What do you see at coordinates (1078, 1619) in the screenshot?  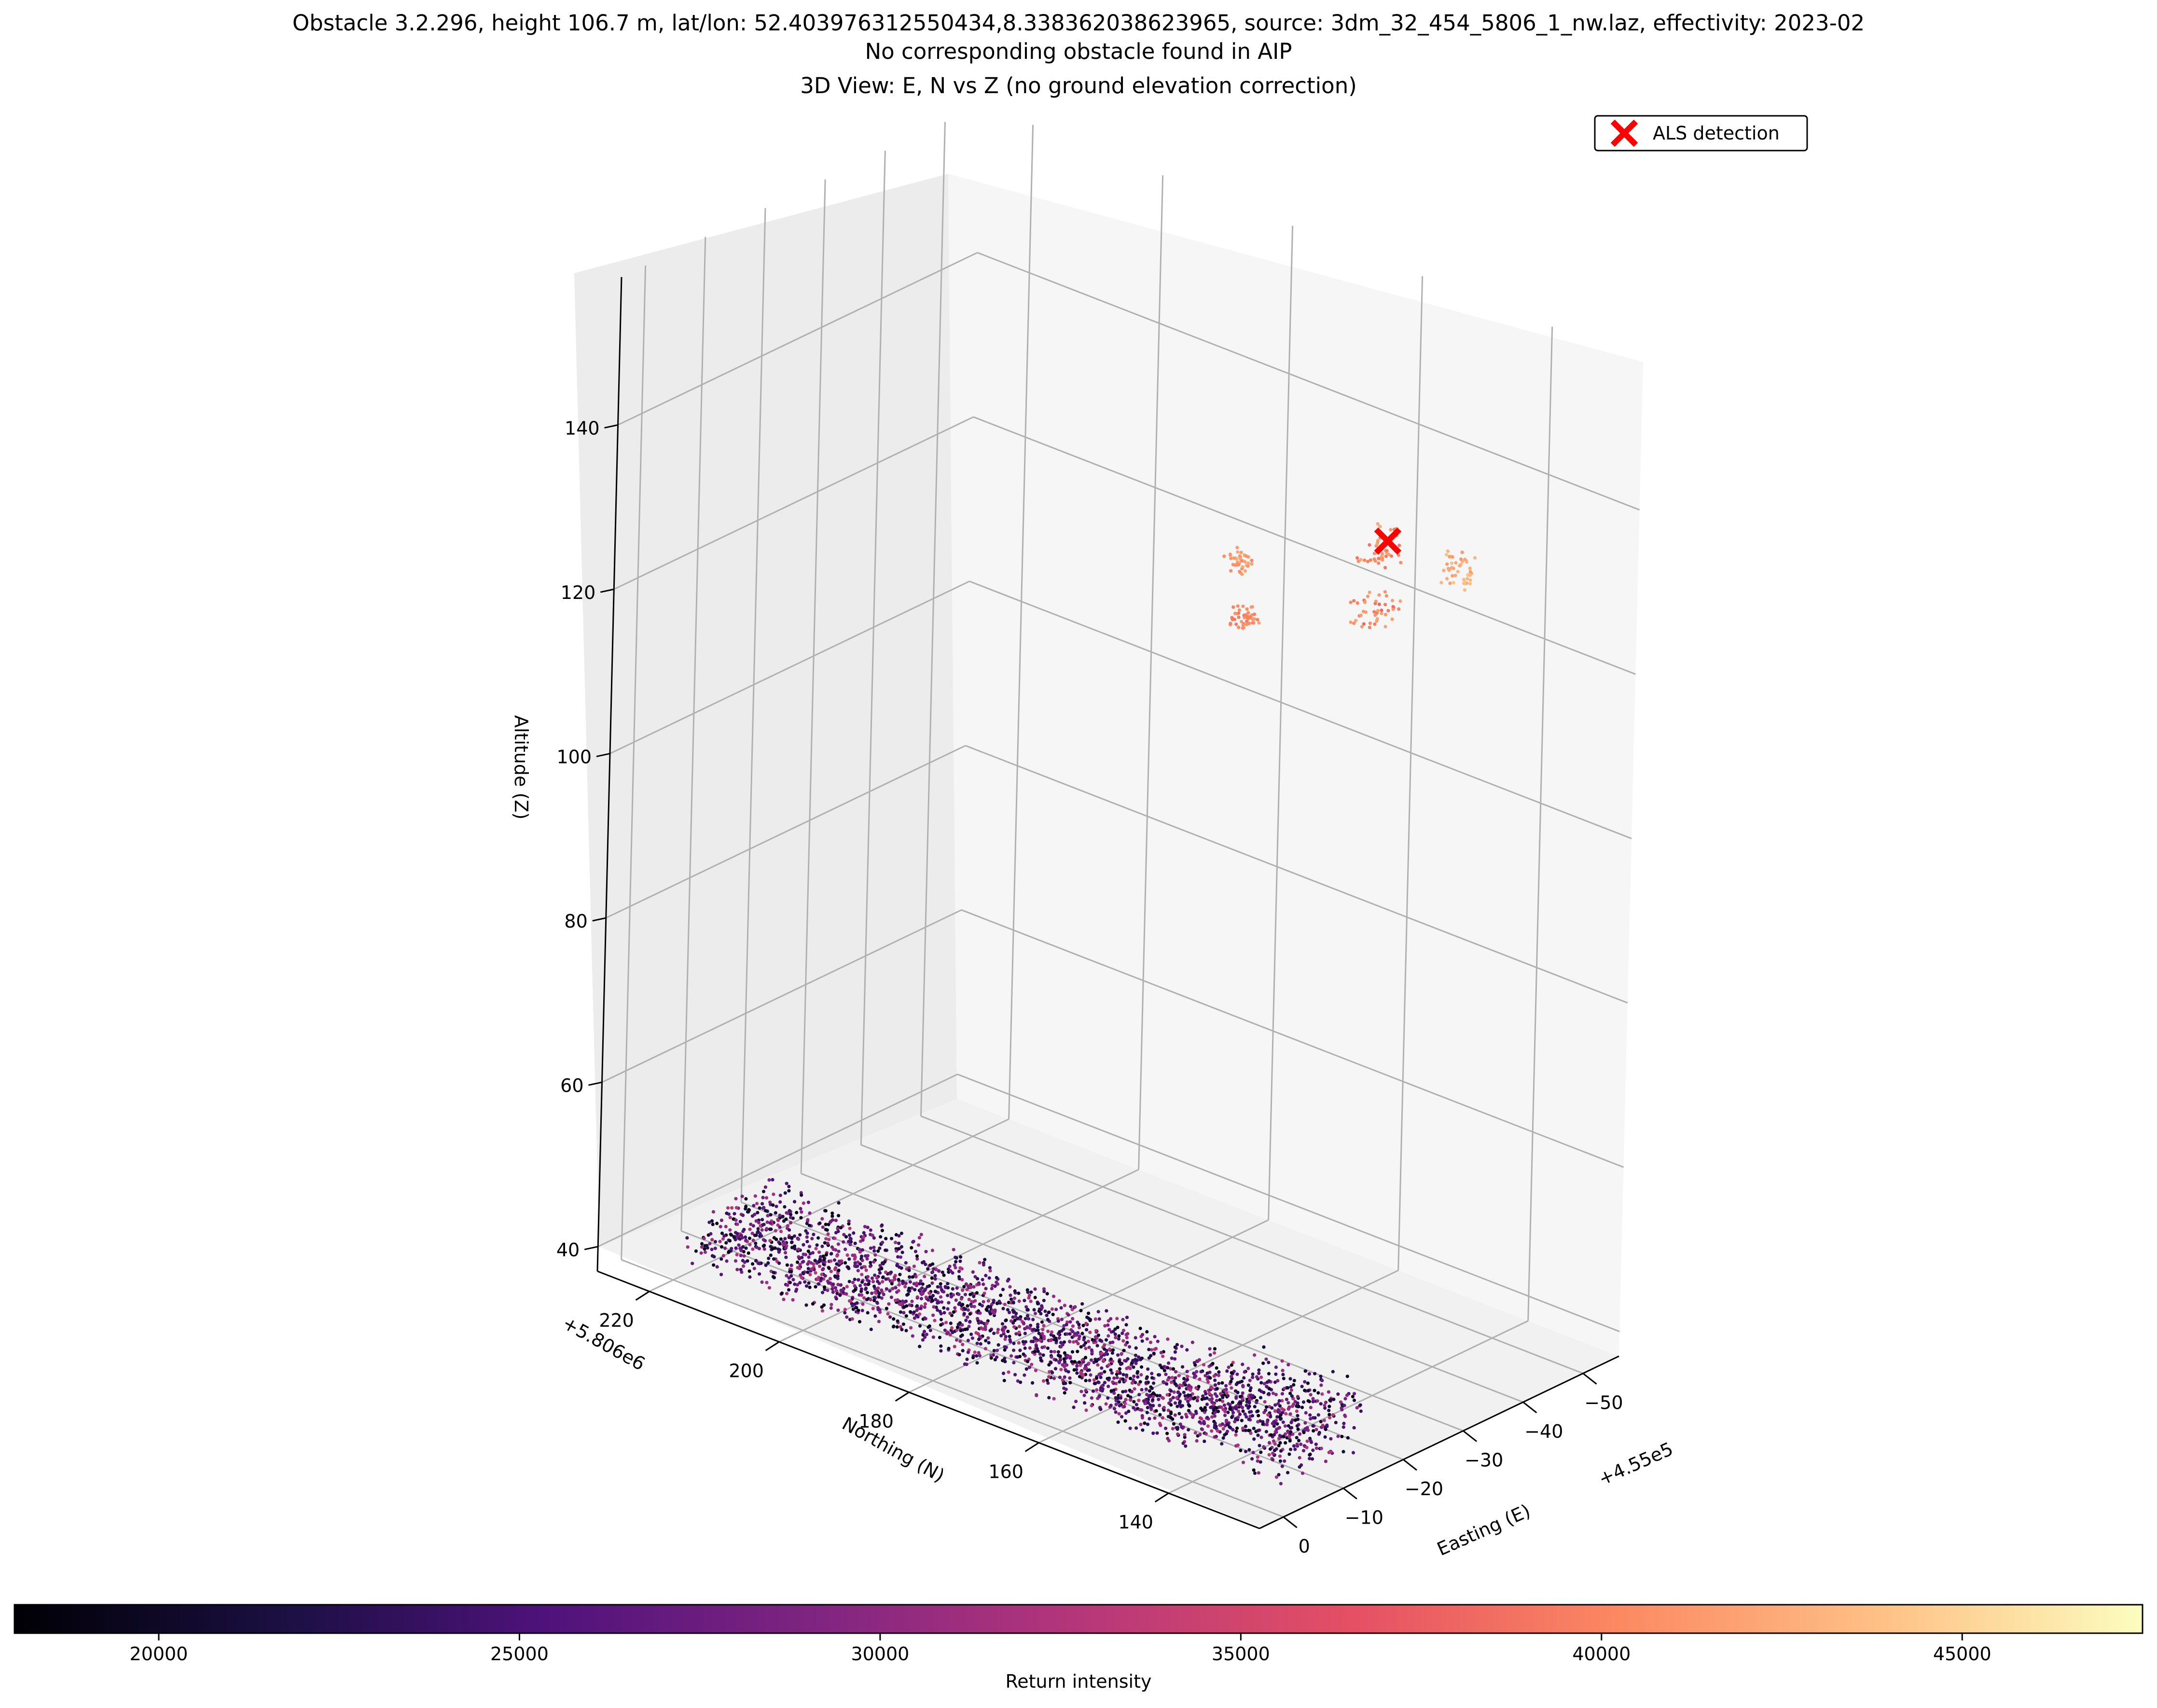 I see `colorbar-gradient` at bounding box center [1078, 1619].